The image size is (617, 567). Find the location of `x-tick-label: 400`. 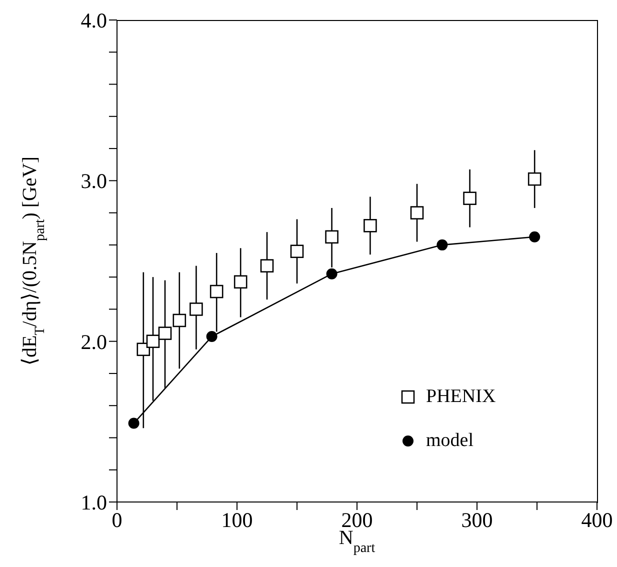

x-tick-label: 400 is located at coordinates (597, 520).